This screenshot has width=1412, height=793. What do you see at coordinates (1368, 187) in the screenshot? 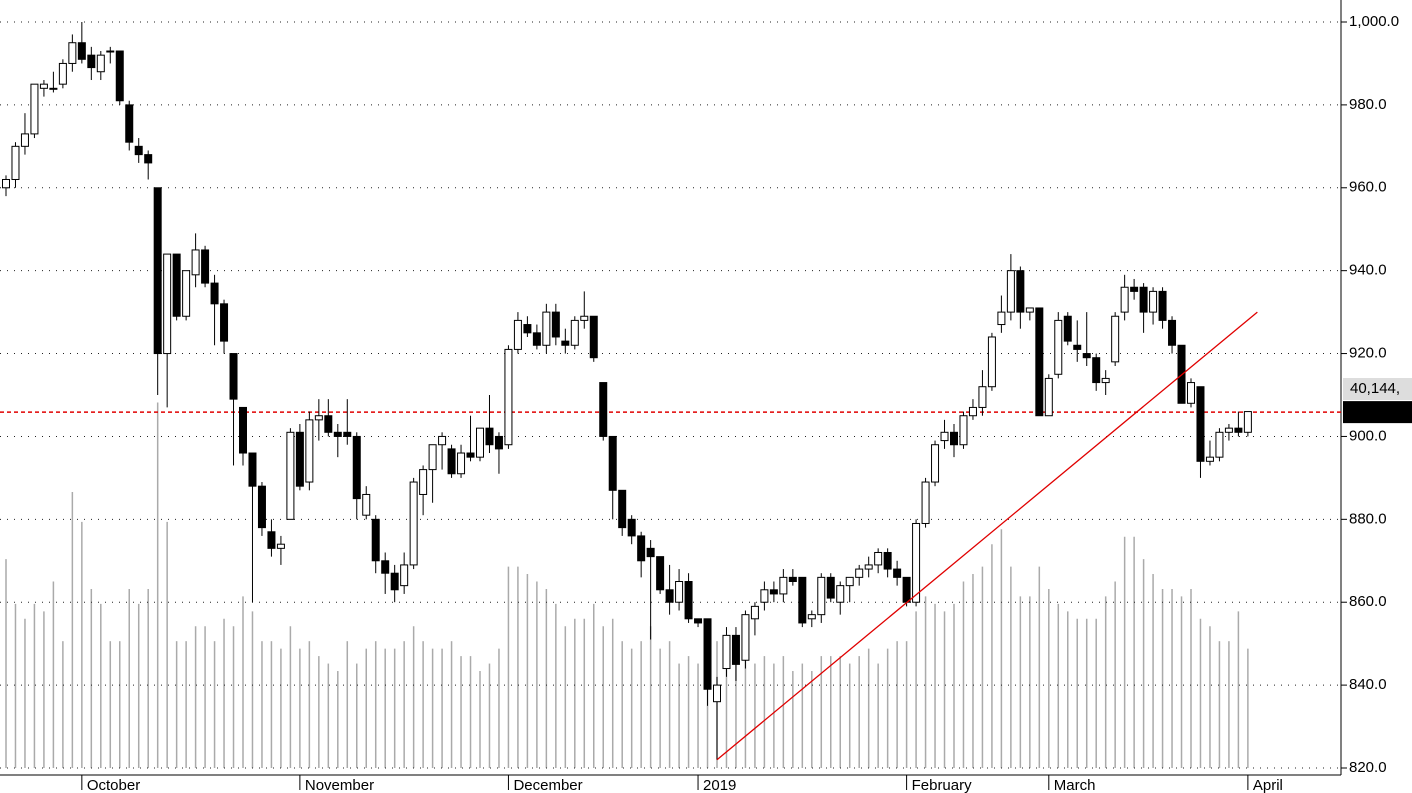
I see `y-tick-label: 960.0` at bounding box center [1368, 187].